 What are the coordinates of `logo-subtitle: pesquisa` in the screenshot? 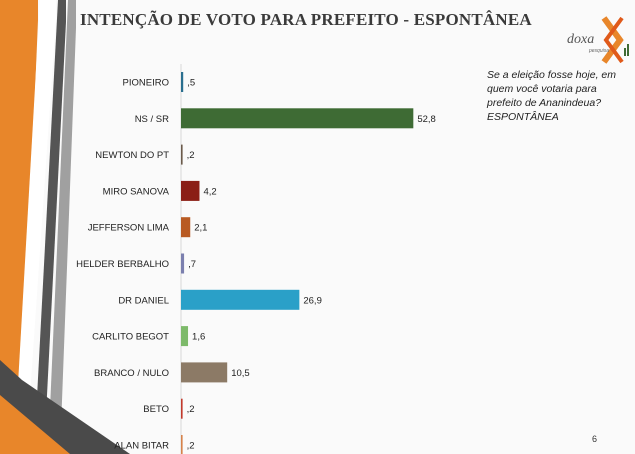 It's located at (599, 51).